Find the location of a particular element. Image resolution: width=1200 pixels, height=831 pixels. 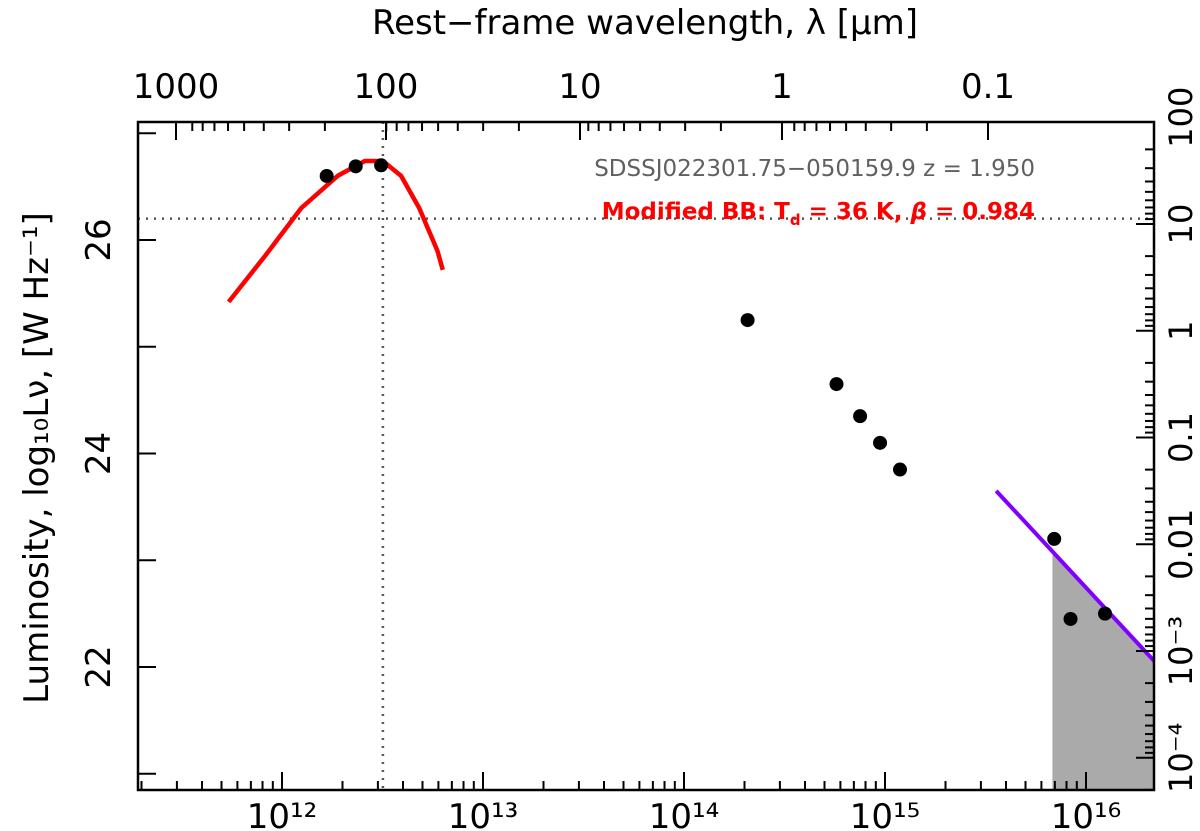

right-tick-label: 0.1 is located at coordinates (1181, 437).